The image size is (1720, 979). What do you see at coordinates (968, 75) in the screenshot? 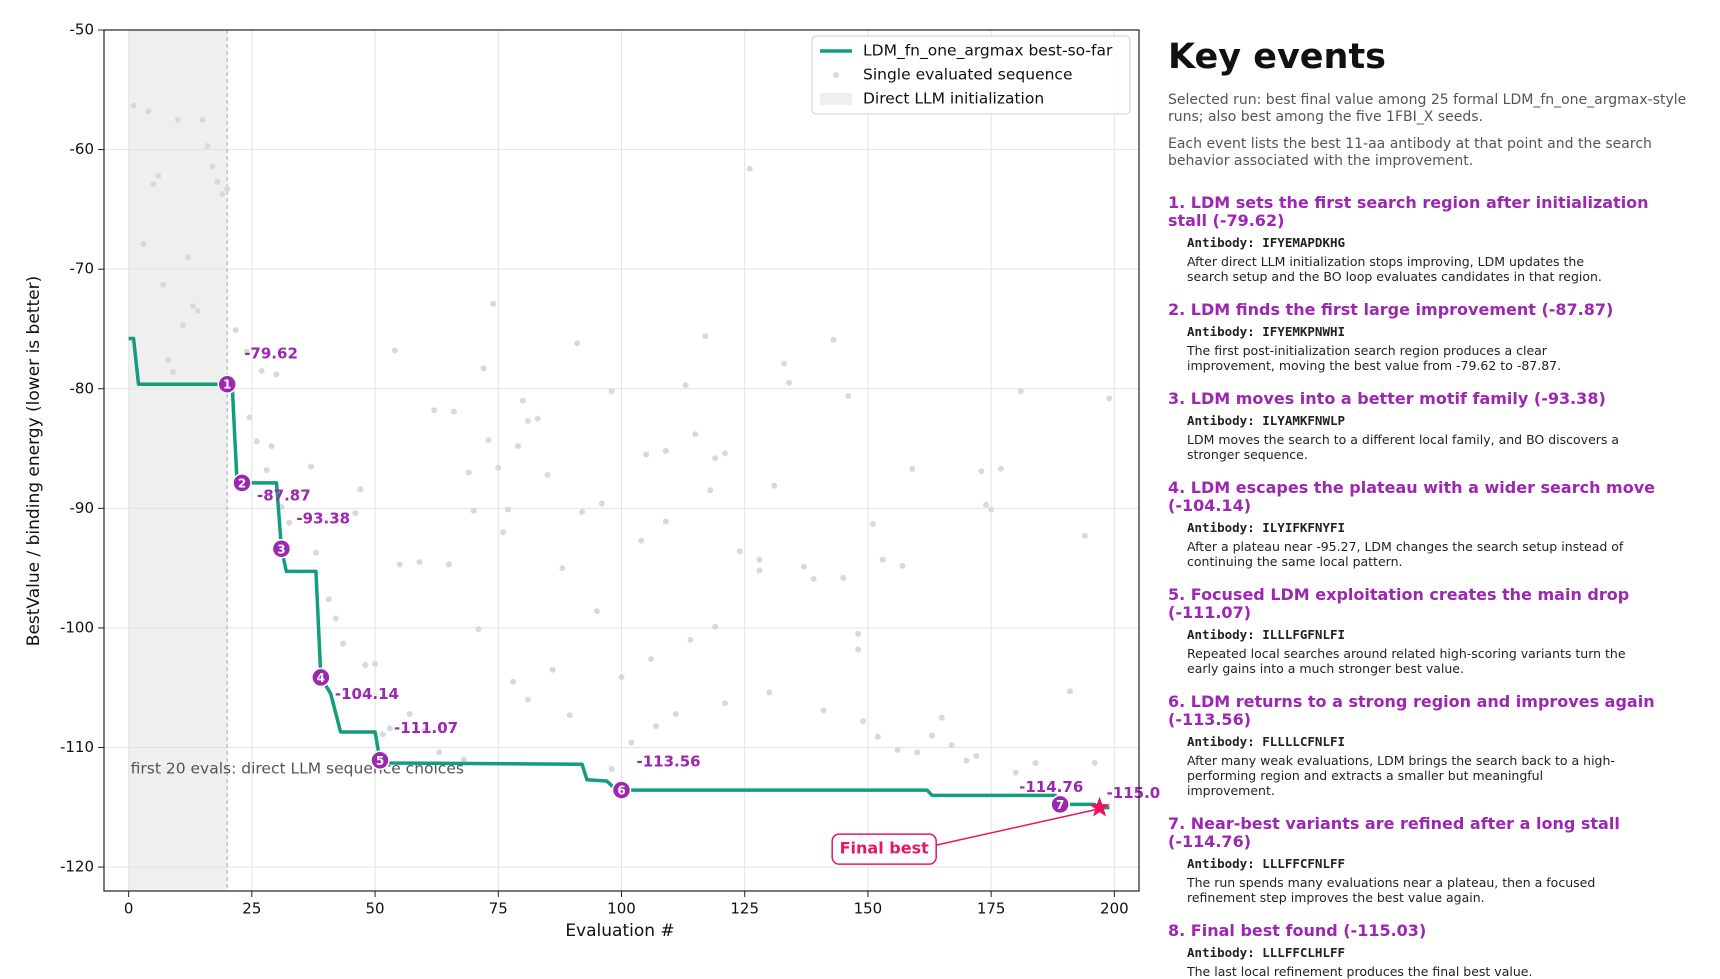
I see `legend-label: Single evaluated sequence` at bounding box center [968, 75].